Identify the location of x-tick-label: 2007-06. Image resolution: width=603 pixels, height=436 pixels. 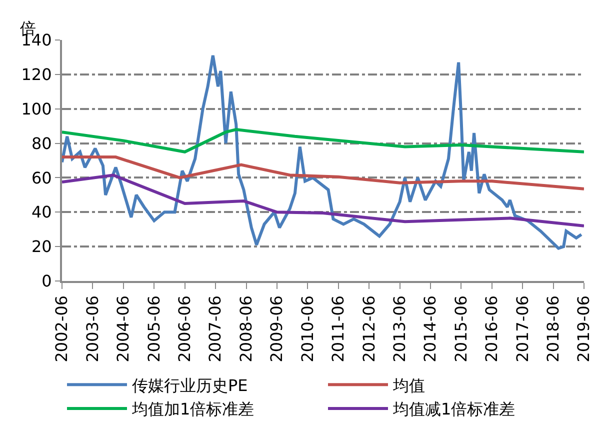
(215, 328).